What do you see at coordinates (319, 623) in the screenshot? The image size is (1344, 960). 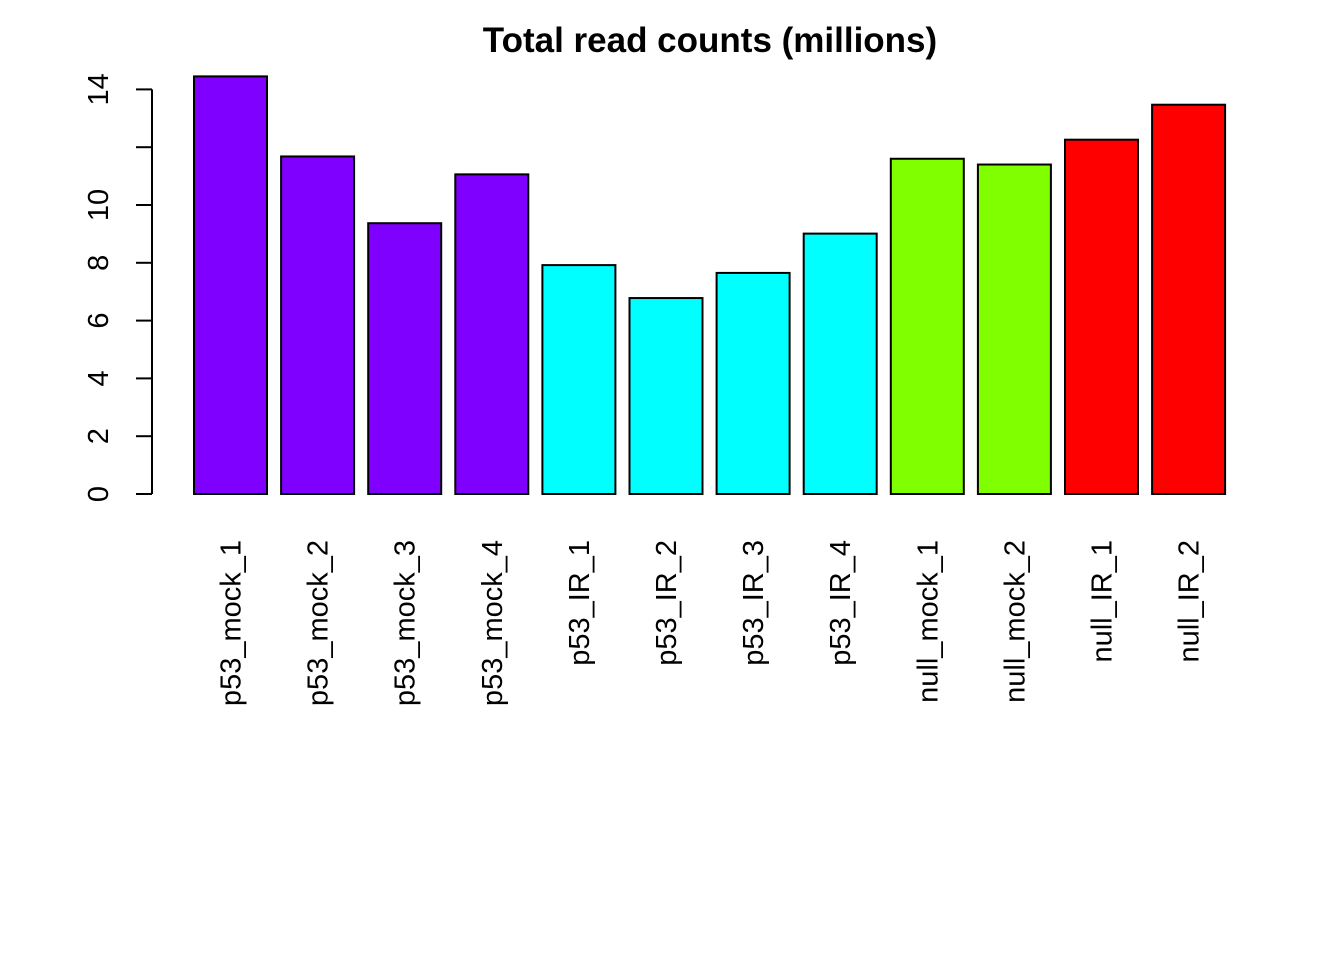 I see `x-tick-label: p53_mock_2` at bounding box center [319, 623].